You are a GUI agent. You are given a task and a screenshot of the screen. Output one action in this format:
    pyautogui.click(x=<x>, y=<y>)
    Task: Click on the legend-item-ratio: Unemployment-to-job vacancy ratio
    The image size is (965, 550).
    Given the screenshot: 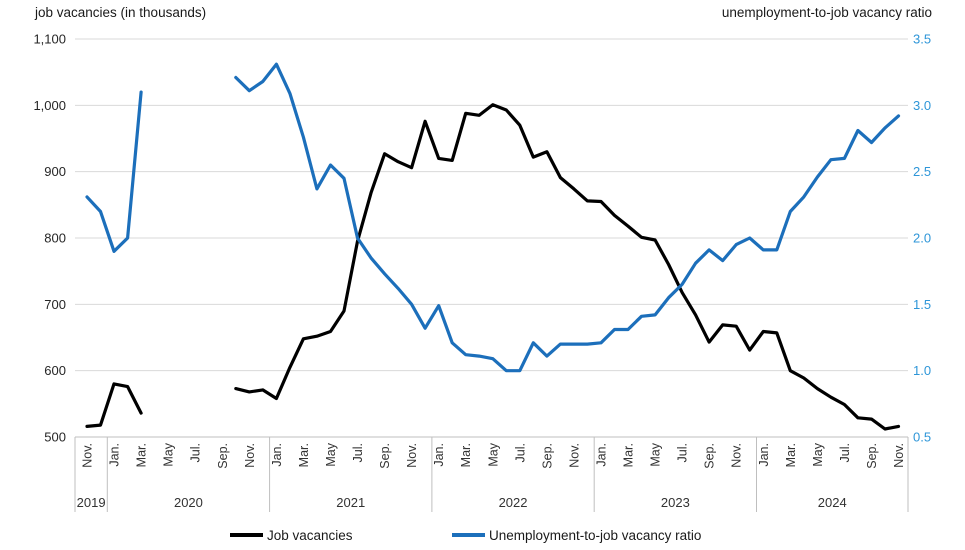 What is the action you would take?
    pyautogui.click(x=576, y=535)
    